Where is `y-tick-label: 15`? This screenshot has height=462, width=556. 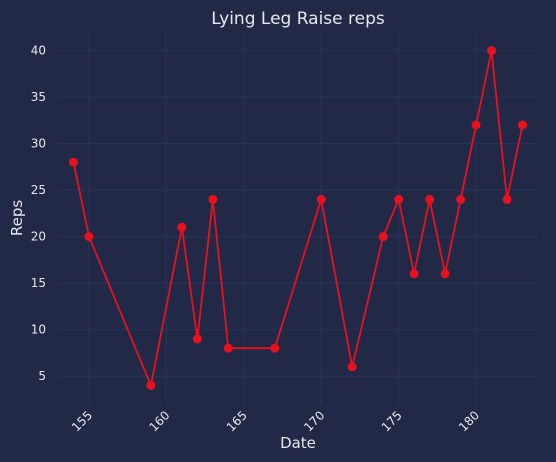 y-tick-label: 15 is located at coordinates (38, 283).